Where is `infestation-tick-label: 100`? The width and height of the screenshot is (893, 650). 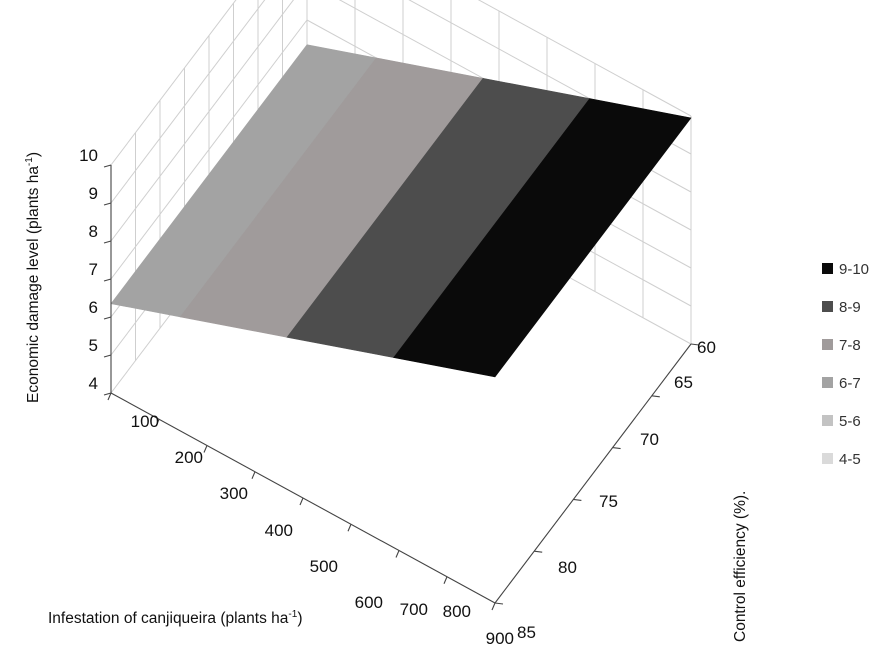
infestation-tick-label: 100 is located at coordinates (145, 421).